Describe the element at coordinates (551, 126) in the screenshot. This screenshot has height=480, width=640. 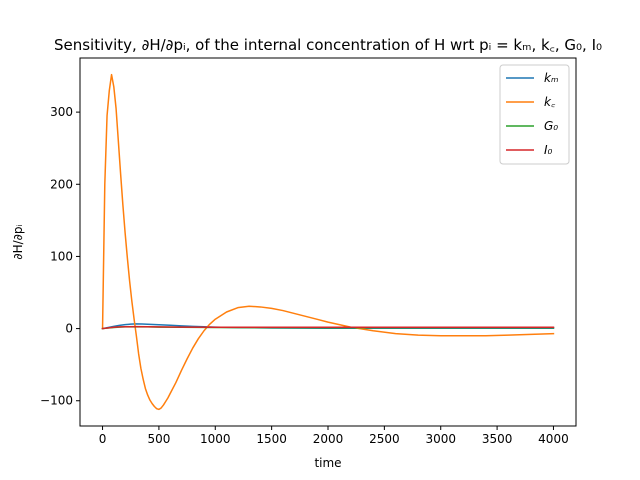
I see `legend-label-2: G₀` at that location.